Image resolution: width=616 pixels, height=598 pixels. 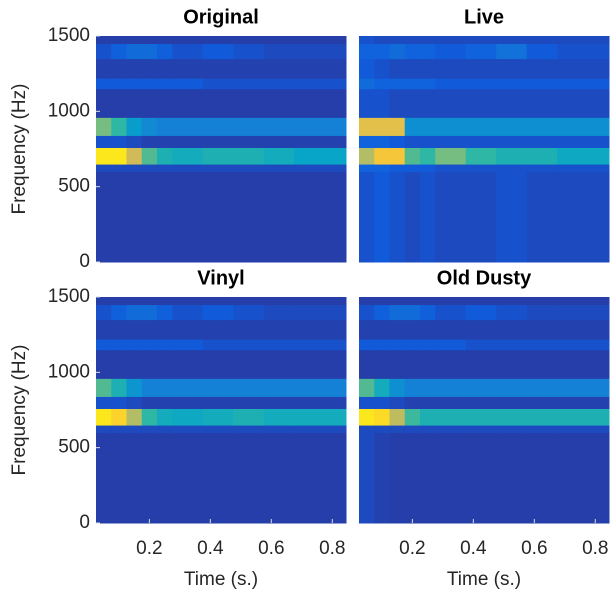 I want to click on x-tick-label: 0.2, so click(x=149, y=548).